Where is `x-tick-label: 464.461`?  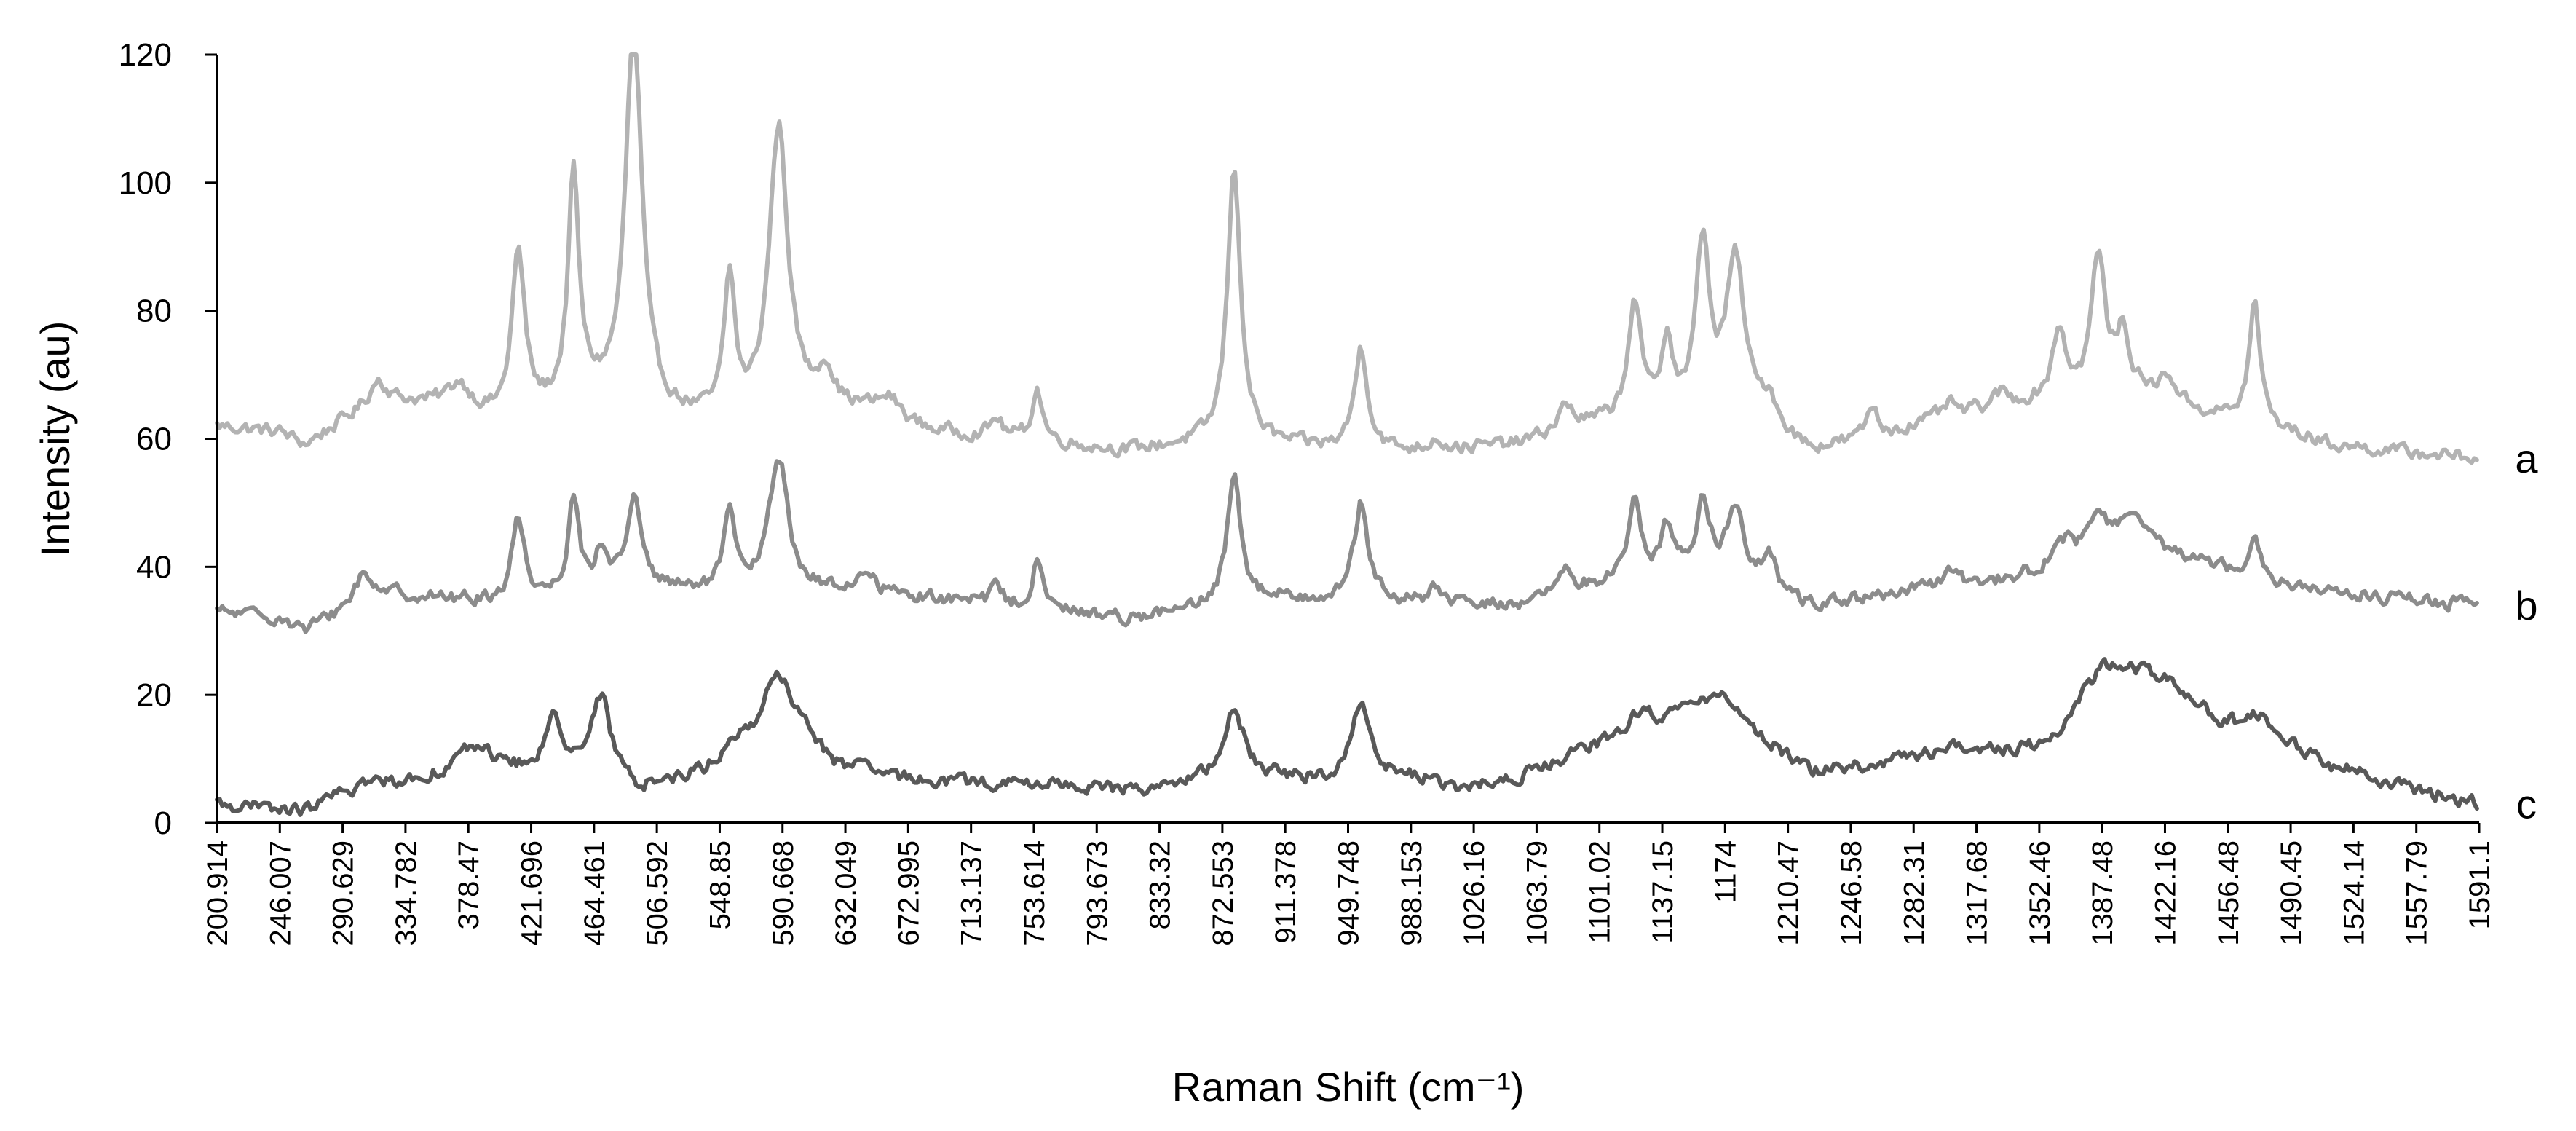 x-tick-label: 464.461 is located at coordinates (595, 893).